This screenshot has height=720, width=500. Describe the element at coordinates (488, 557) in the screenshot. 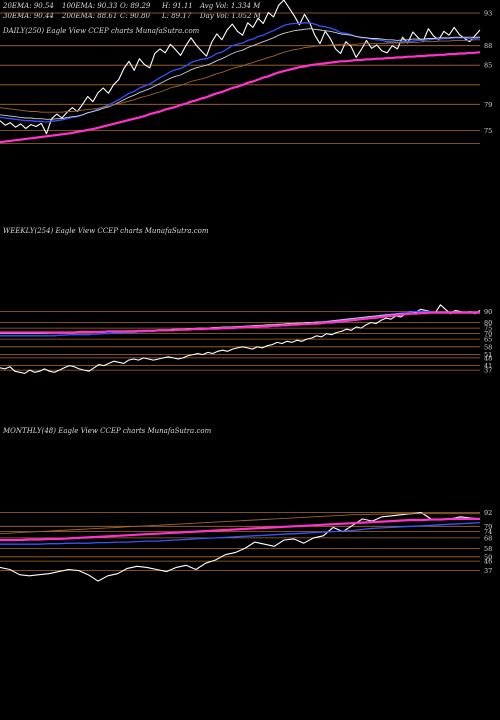

I see `monthly-y-tick-5: 50` at that location.